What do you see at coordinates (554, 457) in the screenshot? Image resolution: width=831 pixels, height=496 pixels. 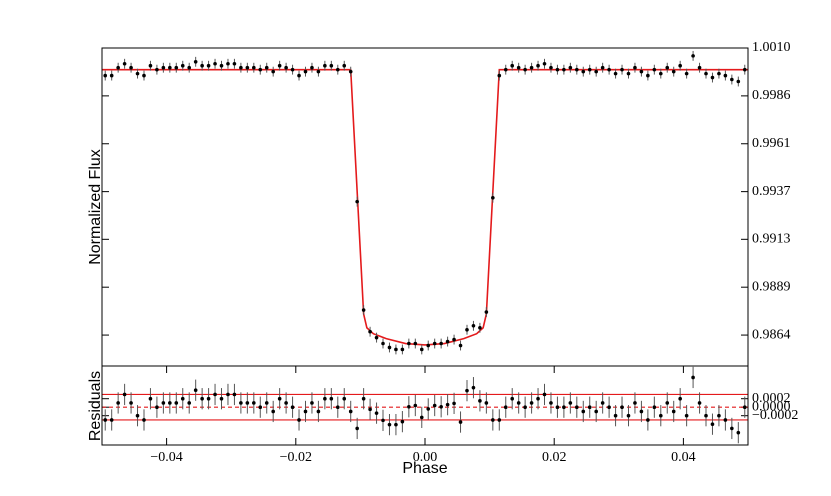 I see `x-tick-label: 0.02` at bounding box center [554, 457].